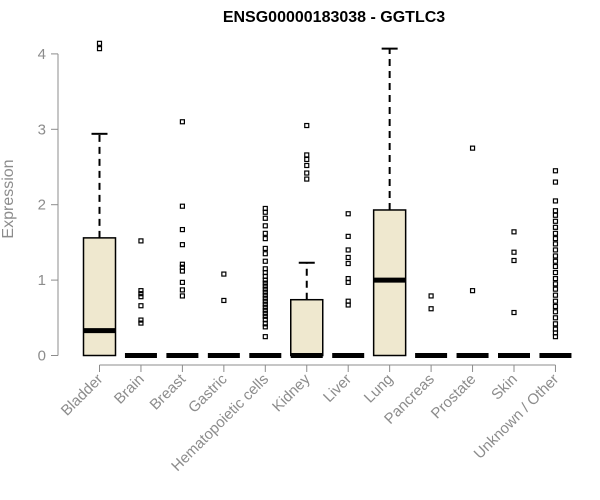 The height and width of the screenshot is (500, 600). What do you see at coordinates (504, 387) in the screenshot?
I see `x-tick-label: Skin` at bounding box center [504, 387].